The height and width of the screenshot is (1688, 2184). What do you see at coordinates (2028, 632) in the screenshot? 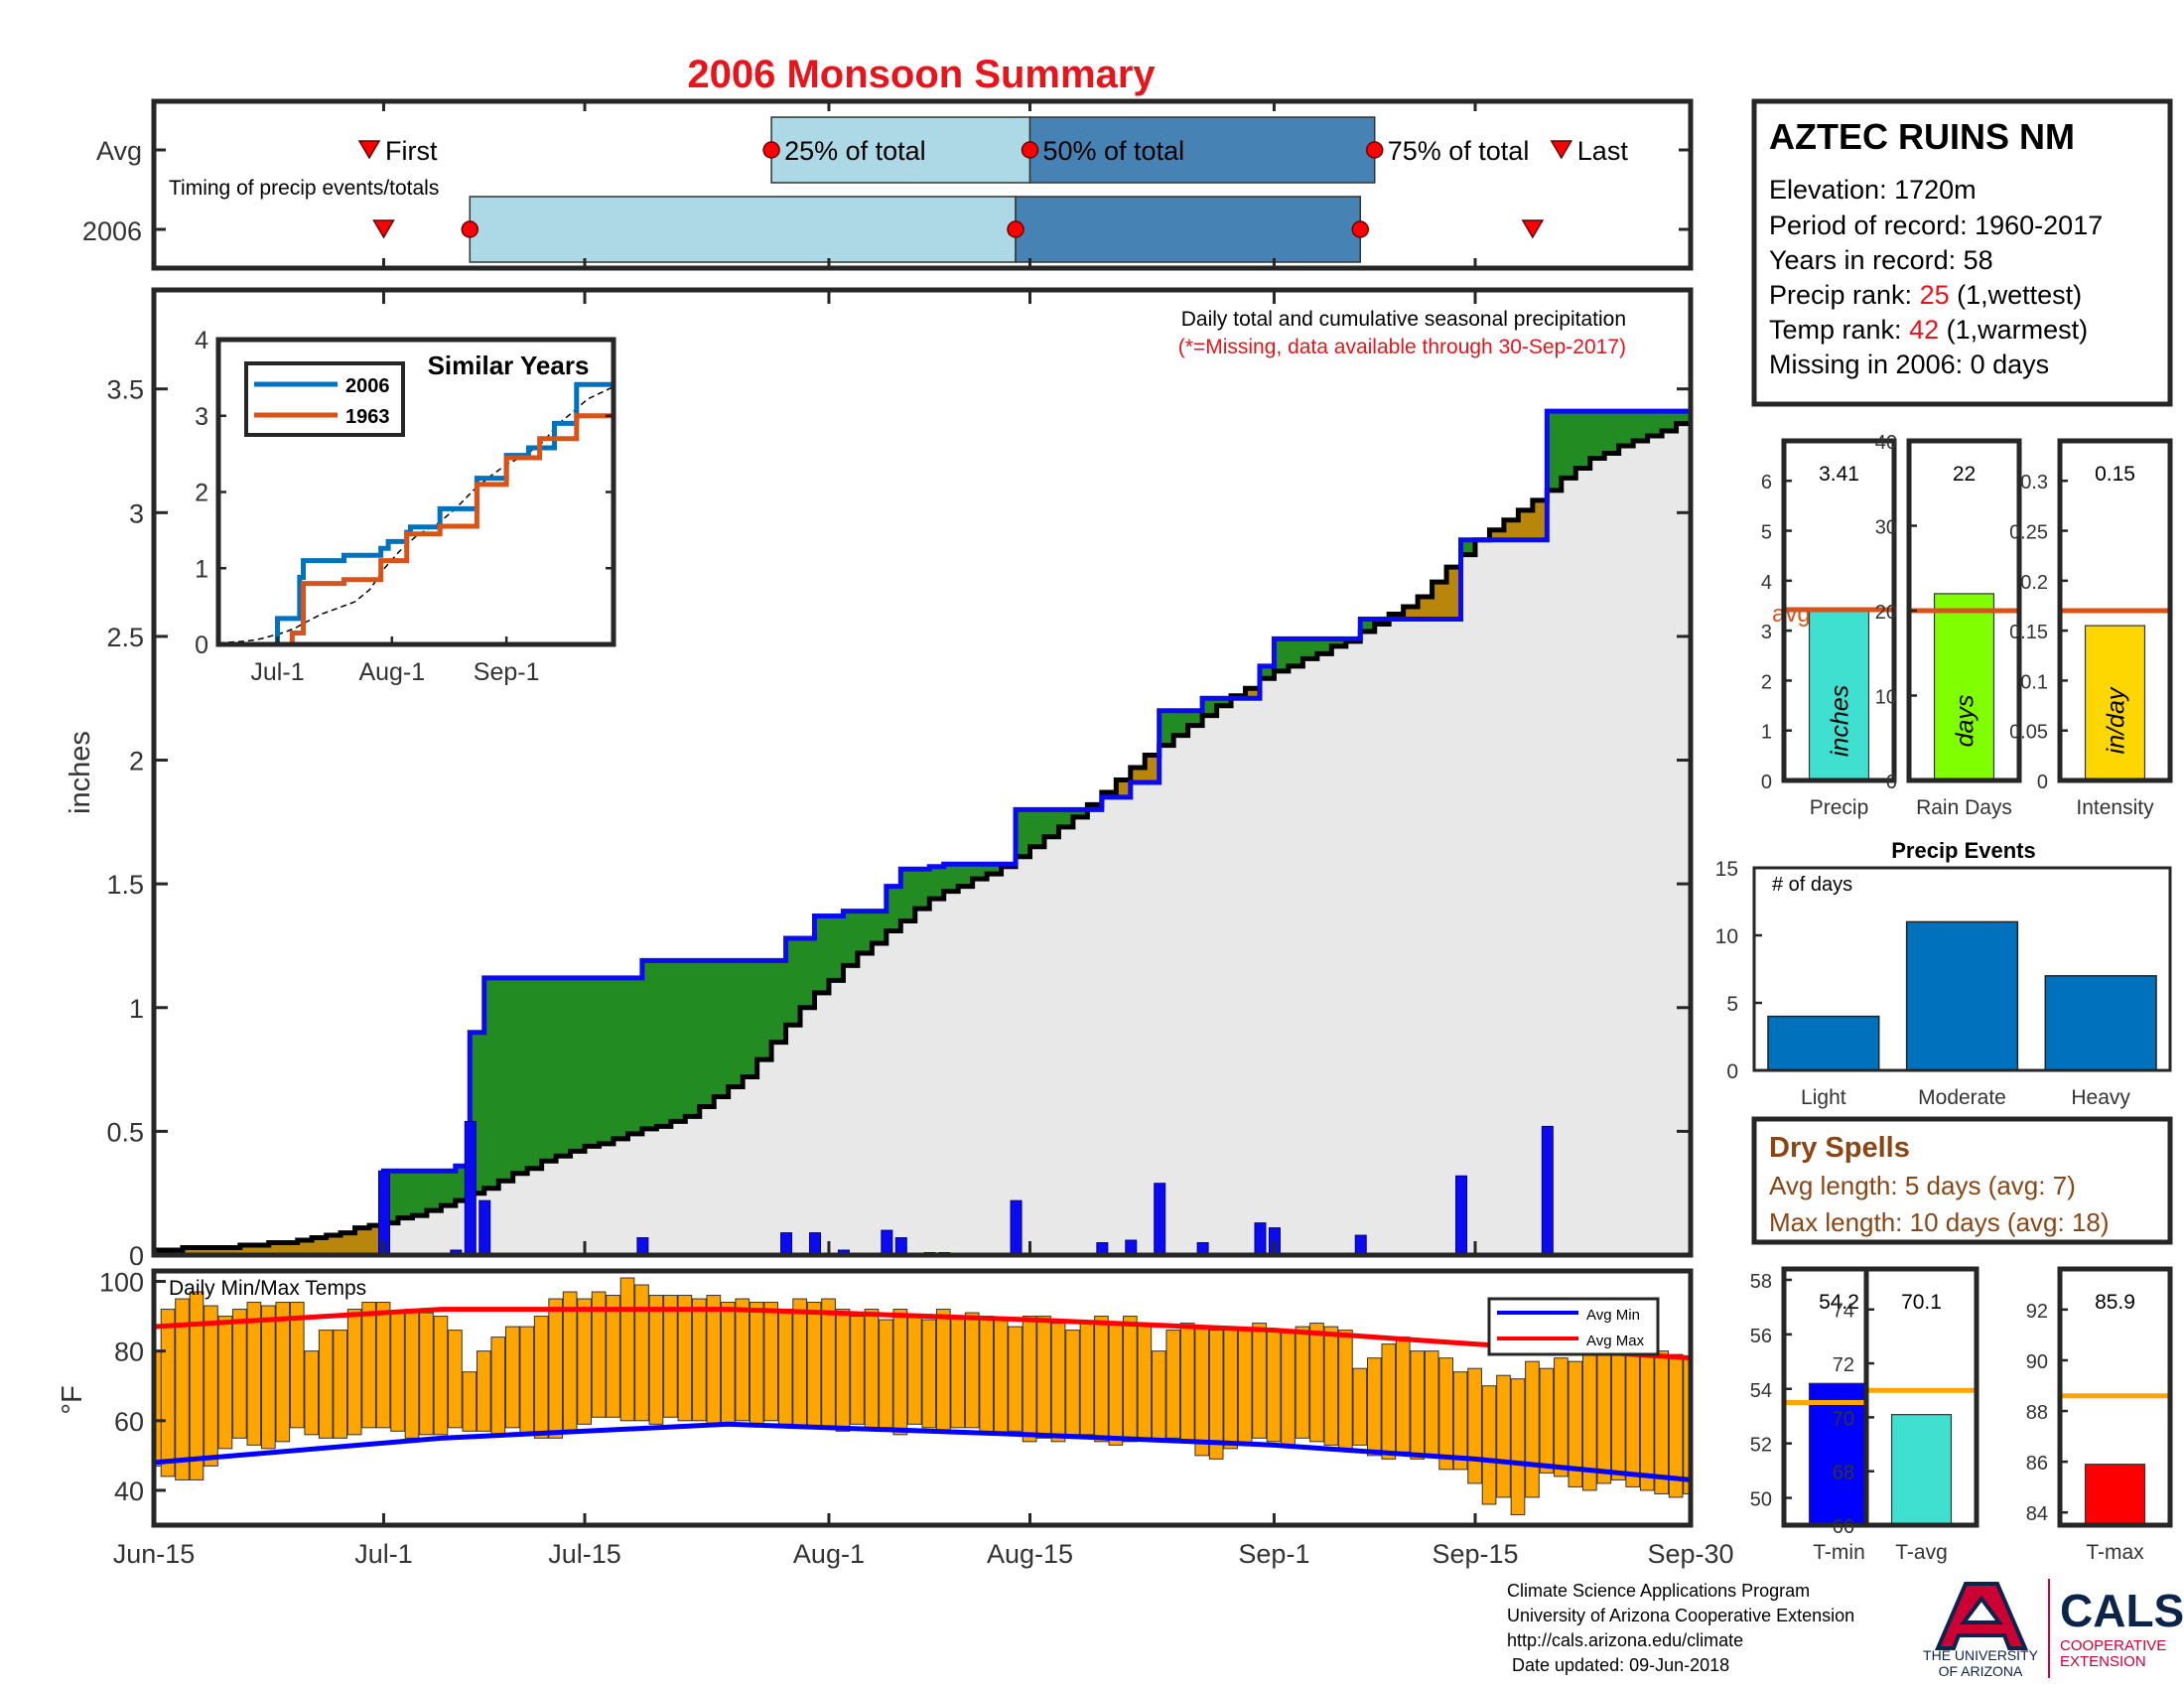
I see `stat-ytick-label: 0.15` at bounding box center [2028, 632].